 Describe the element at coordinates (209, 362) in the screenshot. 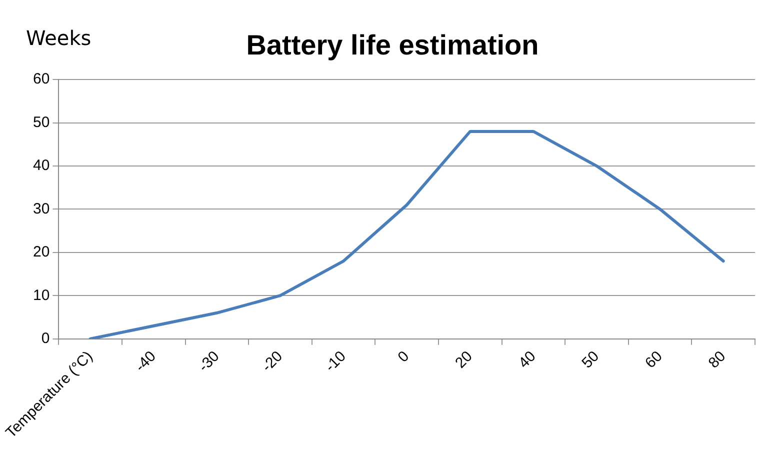

I see `x-tick-label: -30` at that location.